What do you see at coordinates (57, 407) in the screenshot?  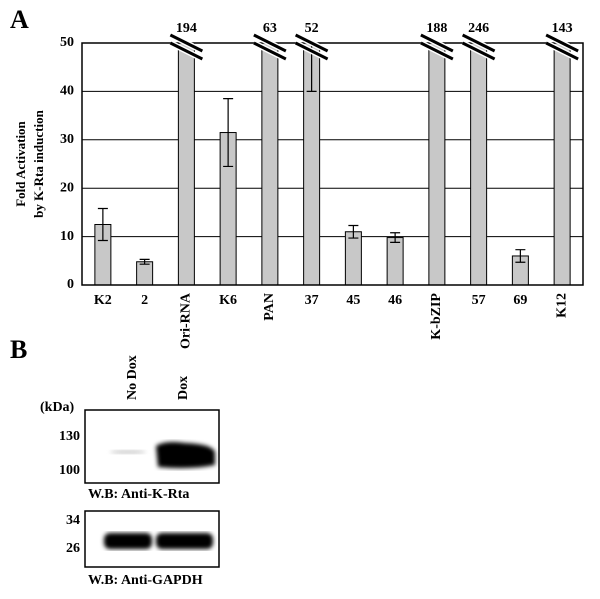 I see `unit-label: (kDa)` at bounding box center [57, 407].